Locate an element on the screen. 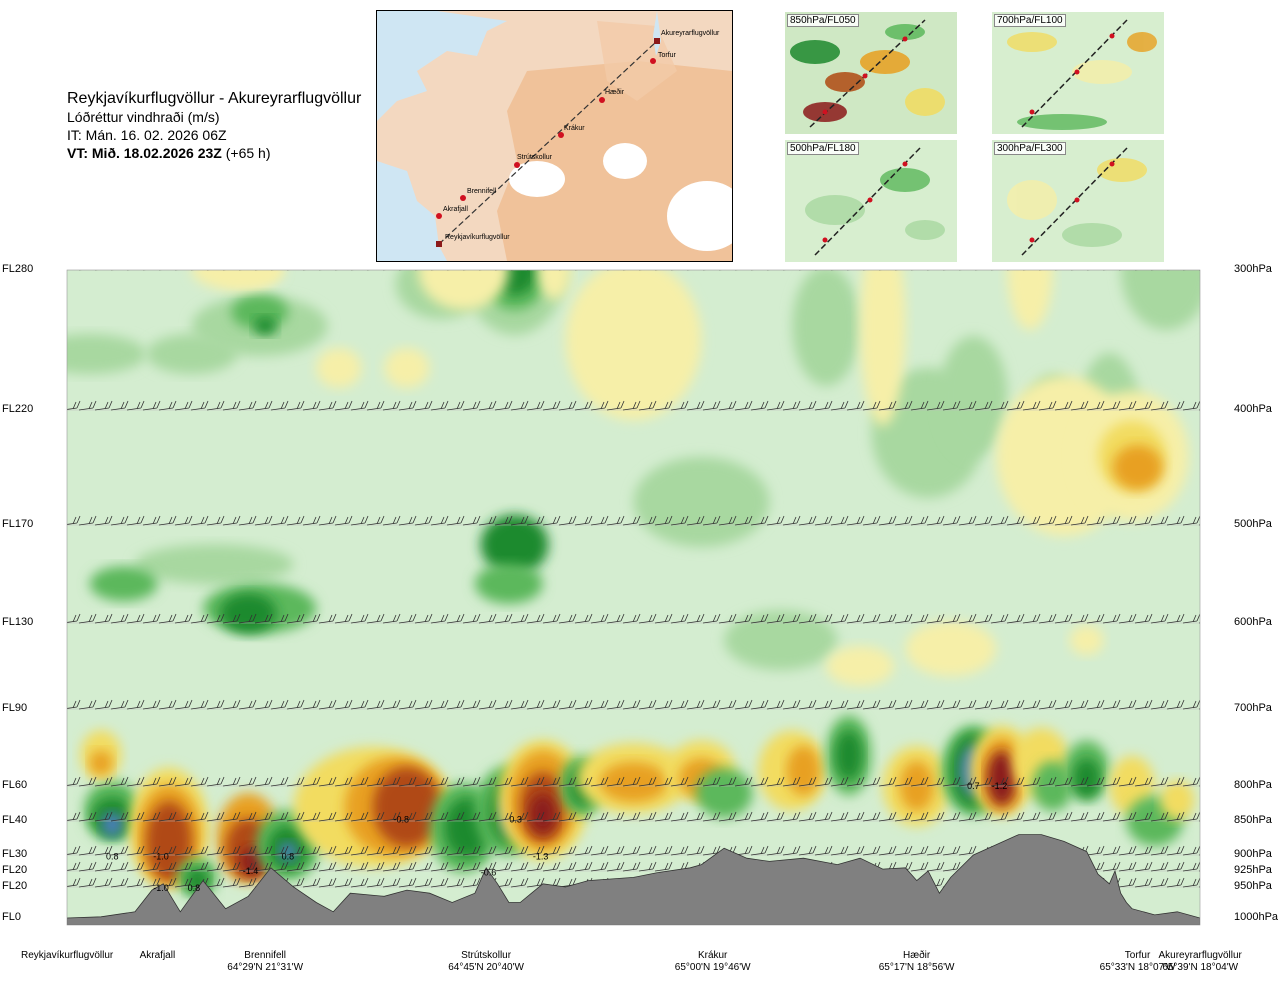 Image resolution: width=1280 pixels, height=981 pixels. flight-level-label: FL280 is located at coordinates (18, 269).